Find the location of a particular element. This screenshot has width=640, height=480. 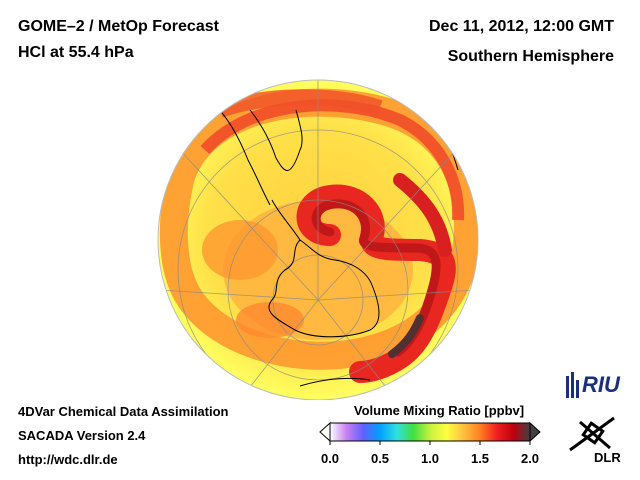

colorbar-tick-label: 1.0 is located at coordinates (430, 458).